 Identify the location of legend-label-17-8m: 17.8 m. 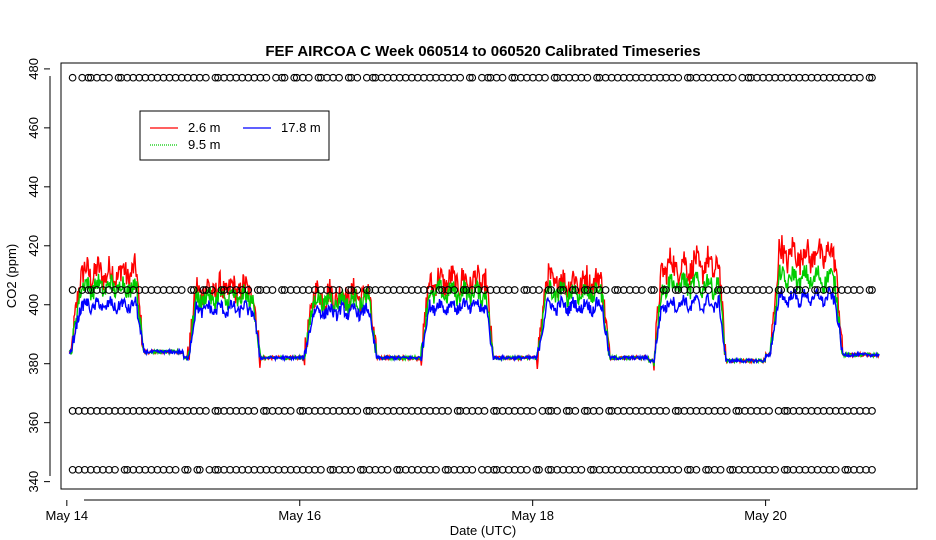
(301, 127).